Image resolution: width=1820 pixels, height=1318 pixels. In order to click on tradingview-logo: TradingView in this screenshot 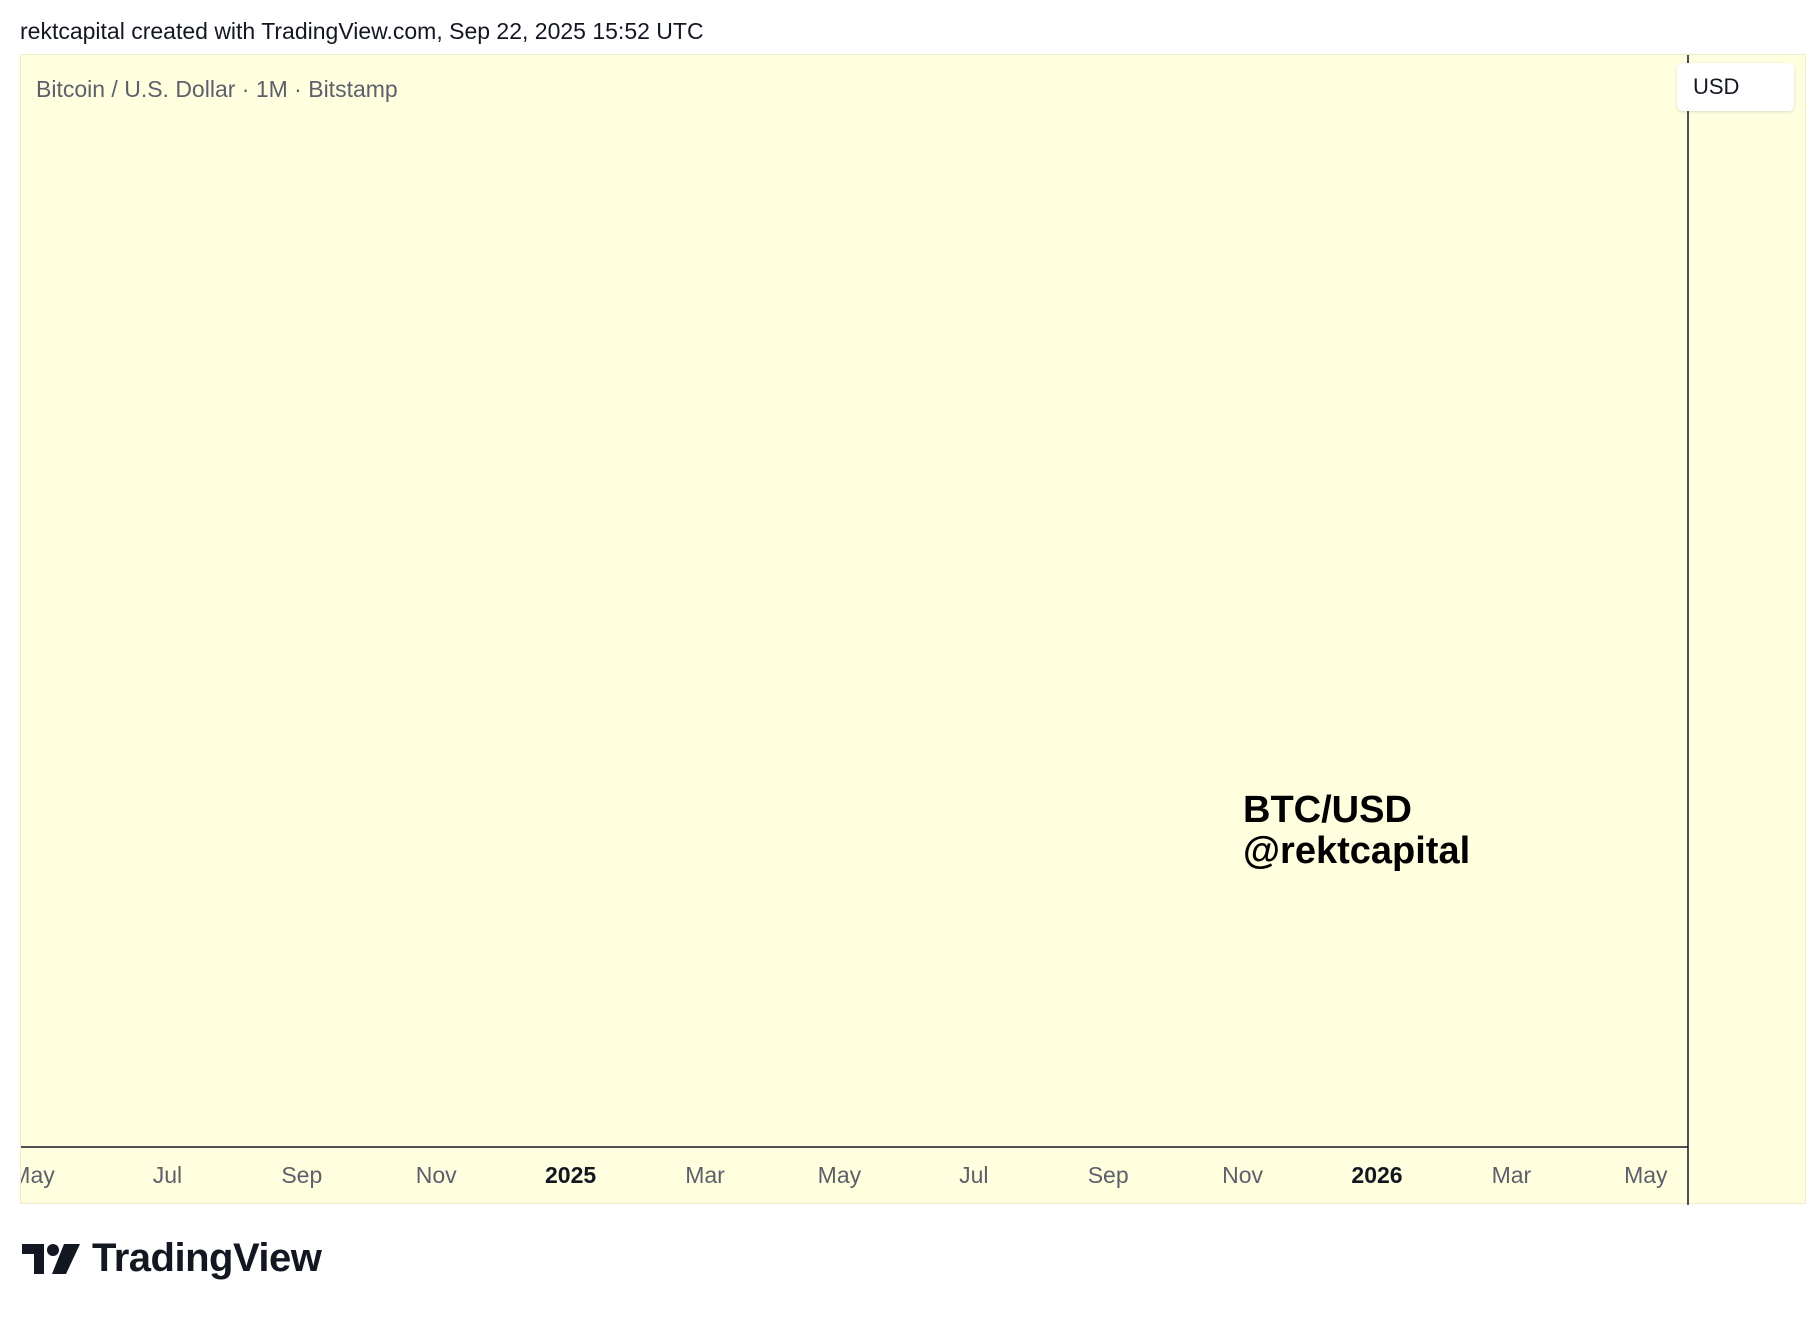, I will do `click(172, 1258)`.